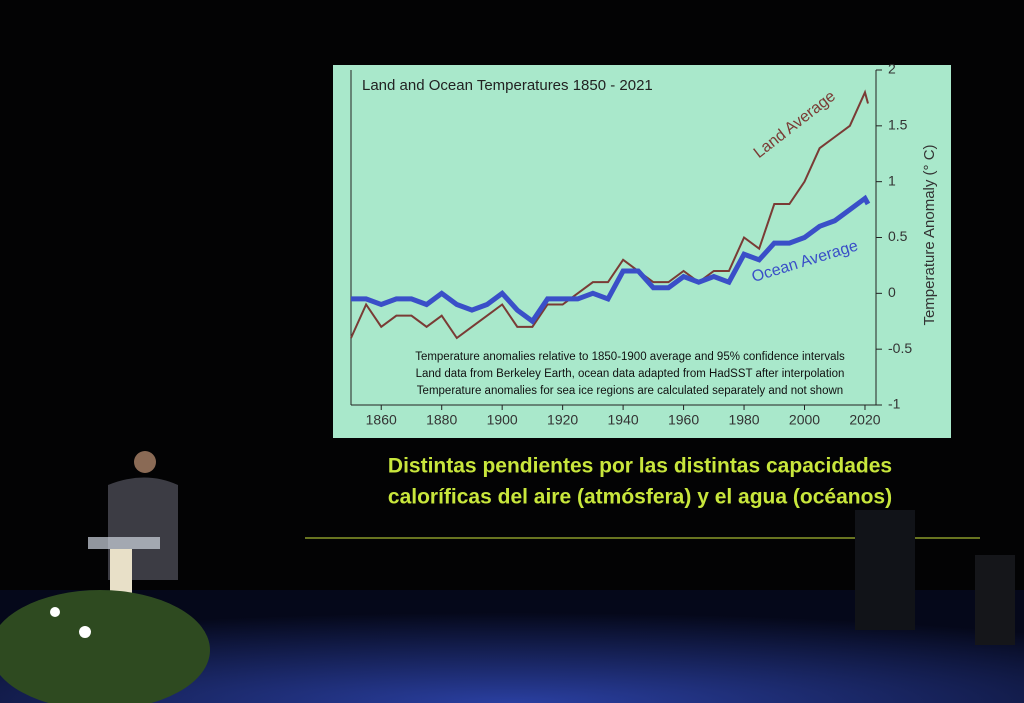 The image size is (1024, 703). What do you see at coordinates (898, 236) in the screenshot?
I see `y-tick-label: 0.5` at bounding box center [898, 236].